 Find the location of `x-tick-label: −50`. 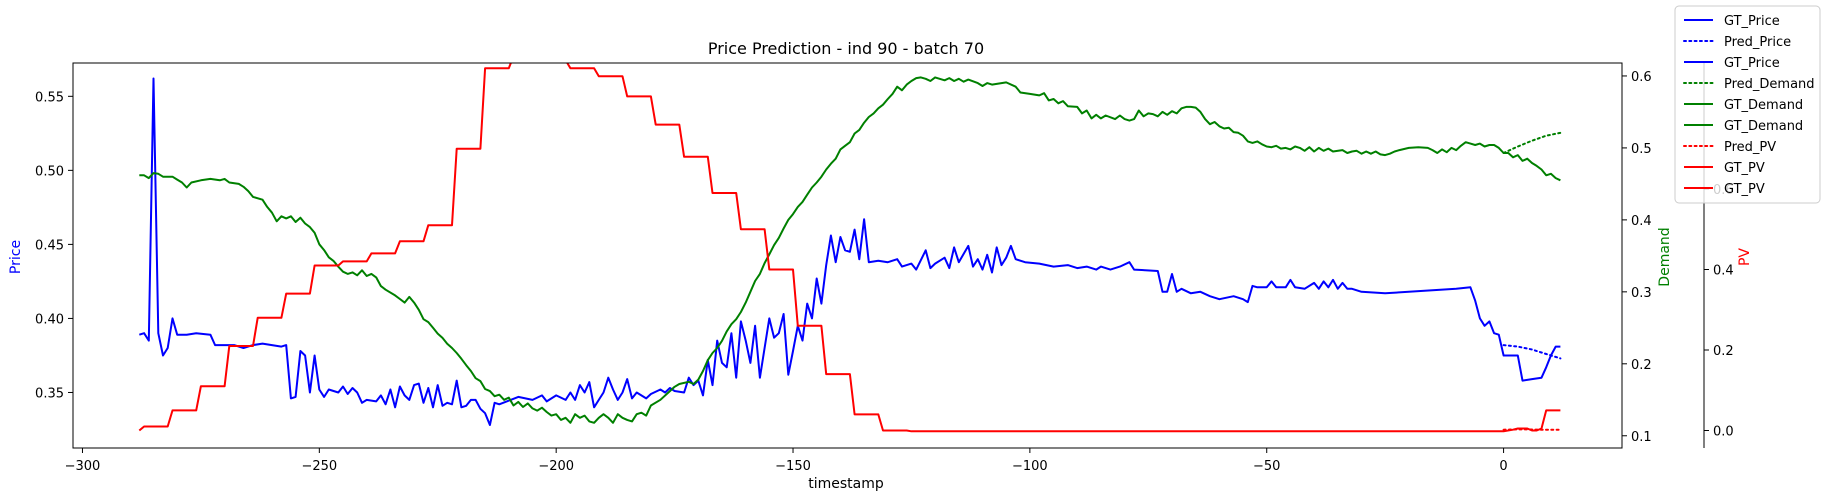

x-tick-label: −50 is located at coordinates (1266, 466).